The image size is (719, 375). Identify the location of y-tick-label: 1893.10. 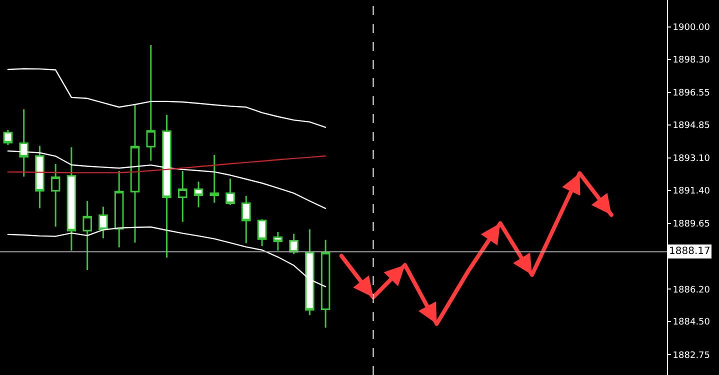
(691, 159).